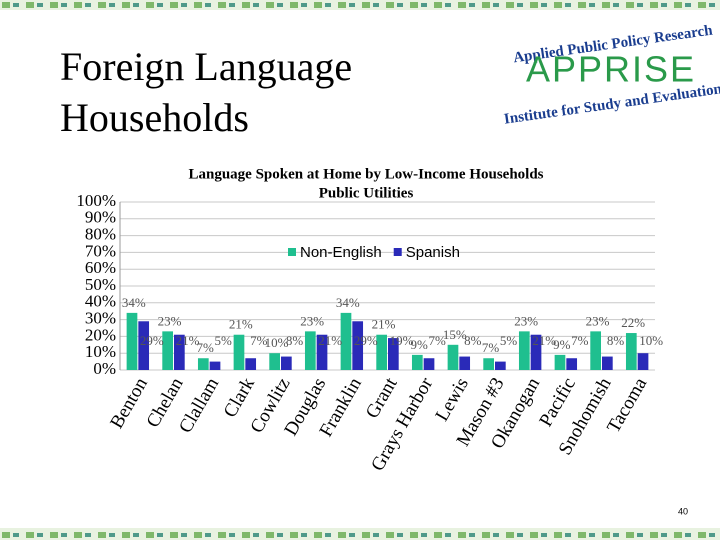 This screenshot has height=540, width=720. I want to click on value-label: 19%, so click(402, 340).